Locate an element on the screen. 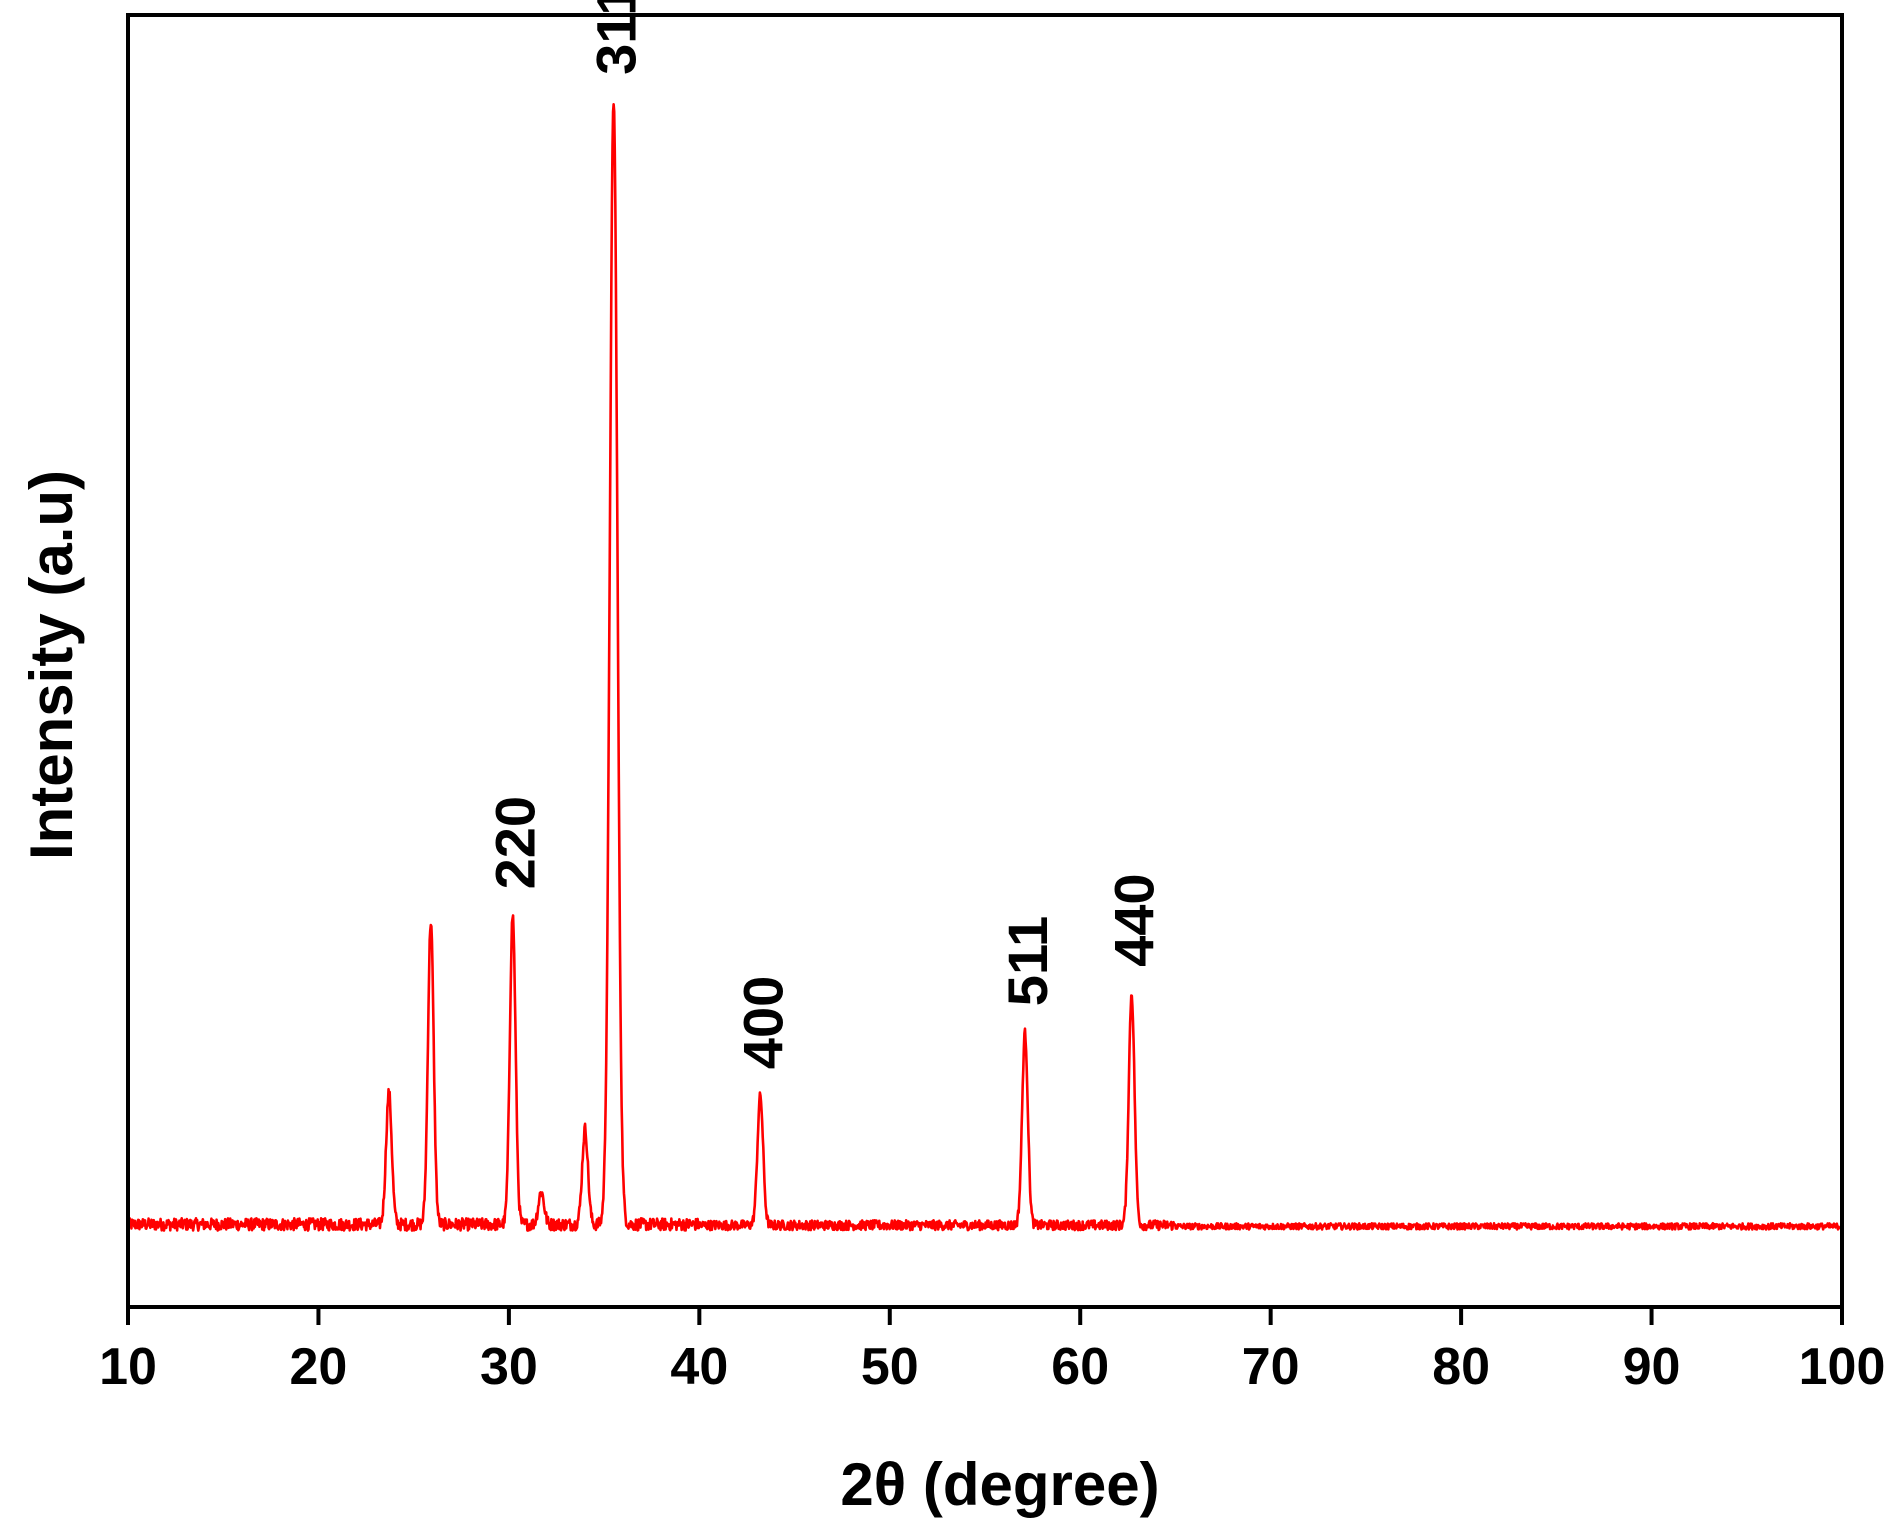 This screenshot has width=1901, height=1533. x-tick-label: 100 is located at coordinates (1842, 1367).